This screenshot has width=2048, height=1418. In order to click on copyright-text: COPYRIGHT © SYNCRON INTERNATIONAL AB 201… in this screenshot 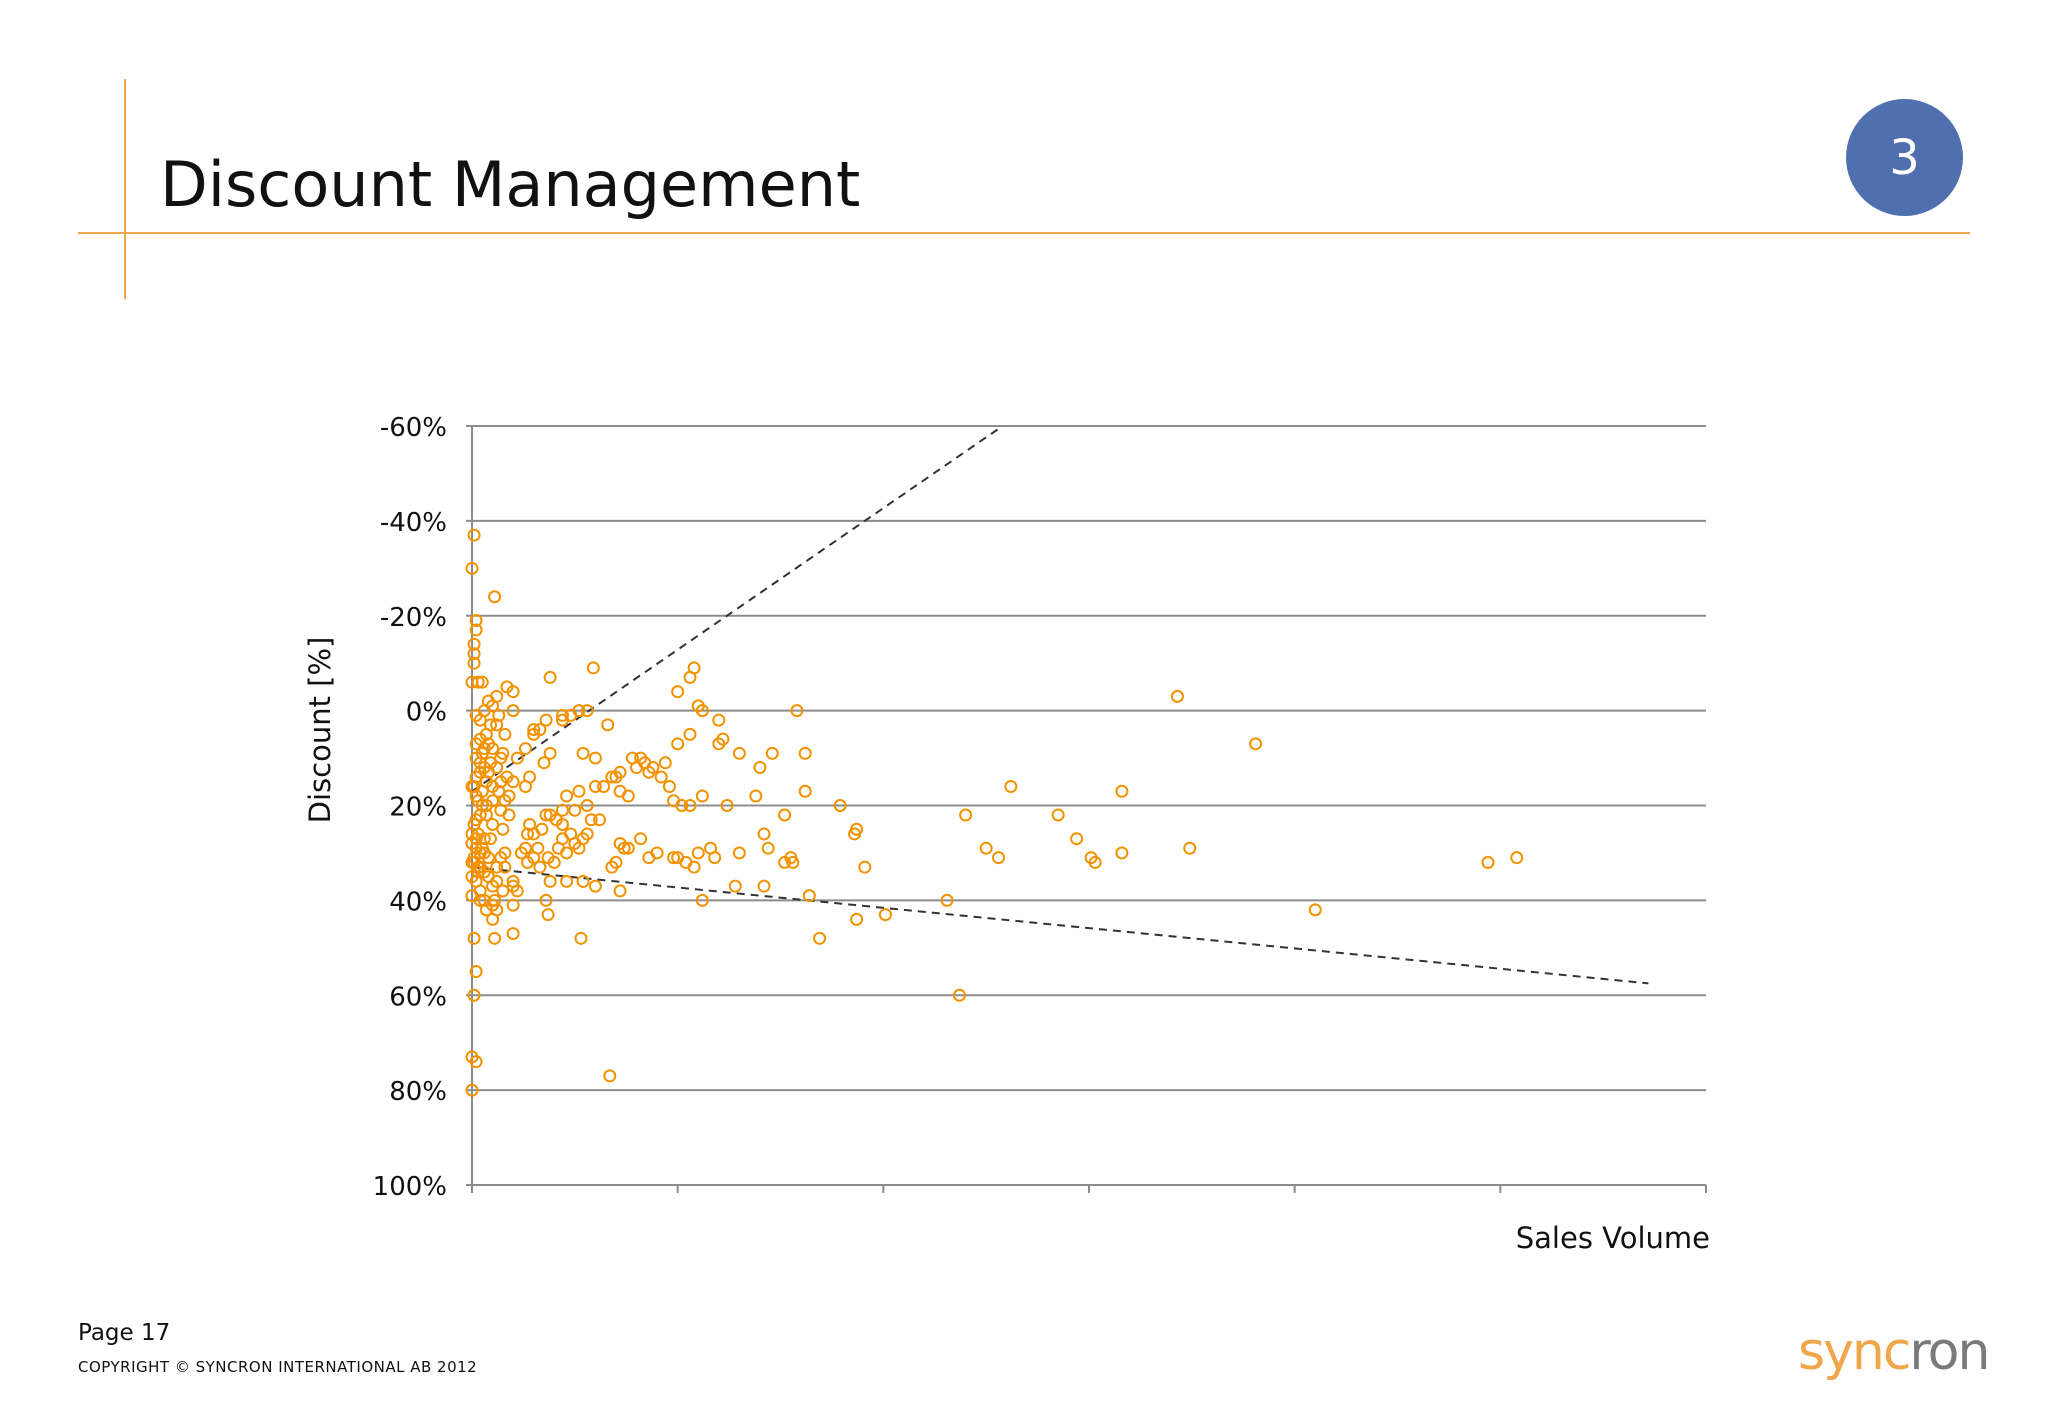, I will do `click(278, 1367)`.